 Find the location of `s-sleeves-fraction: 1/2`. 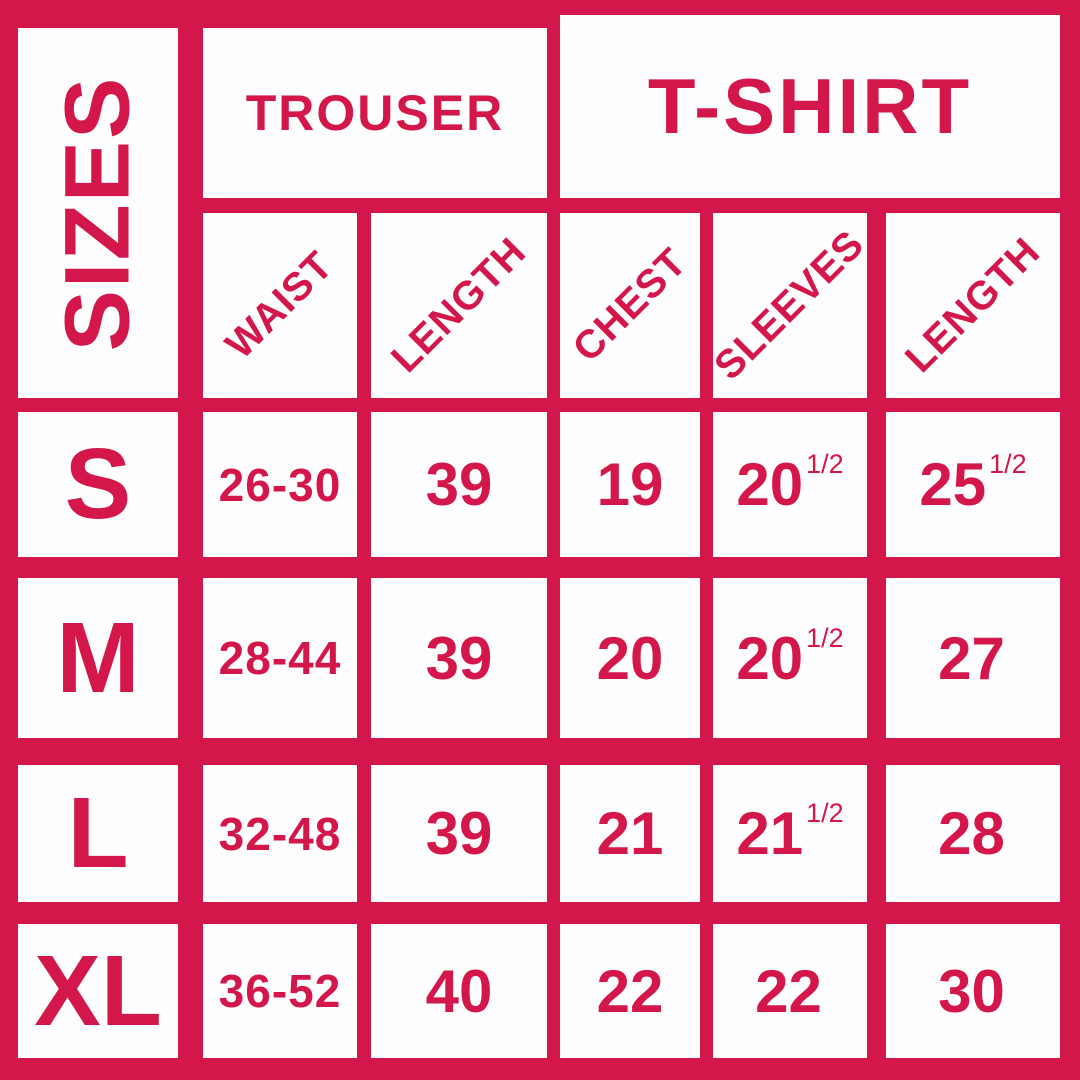

s-sleeves-fraction: 1/2 is located at coordinates (825, 464).